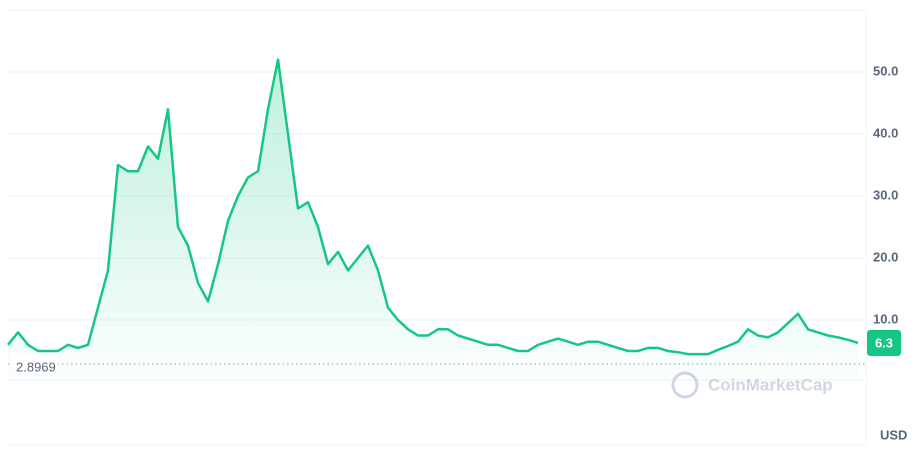 This screenshot has height=458, width=920. I want to click on y-tick-label: 40.0, so click(885, 132).